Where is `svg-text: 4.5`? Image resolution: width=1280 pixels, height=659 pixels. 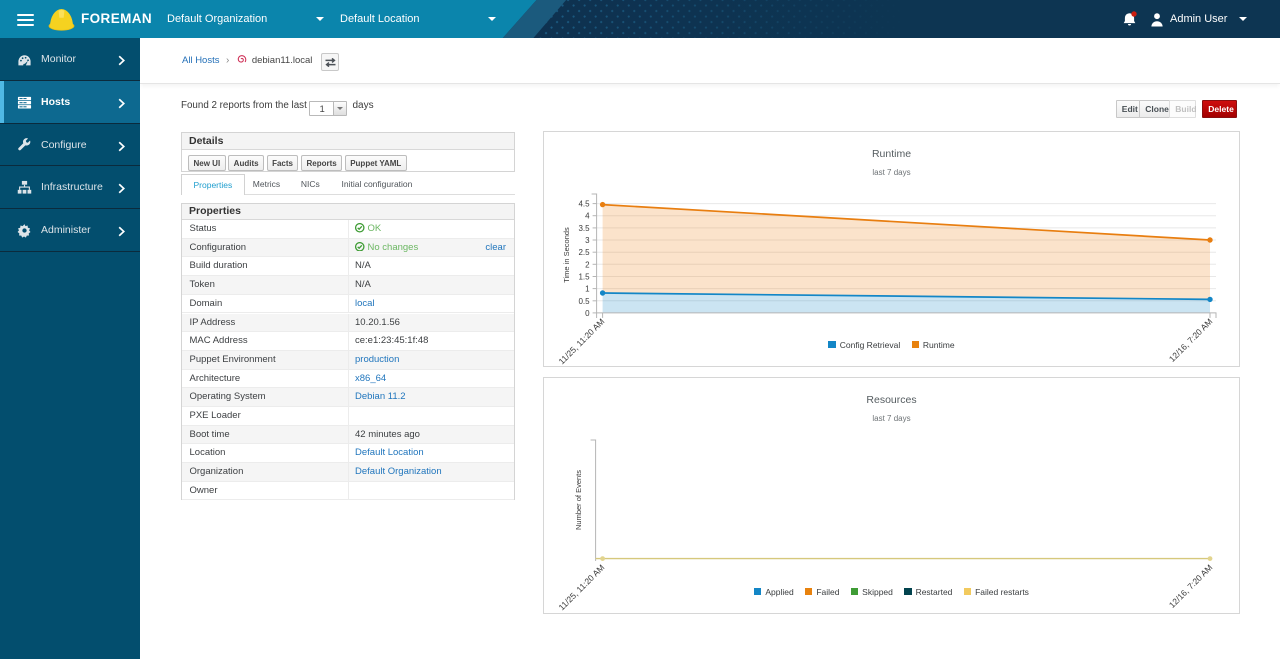 svg-text: 4.5 is located at coordinates (584, 204).